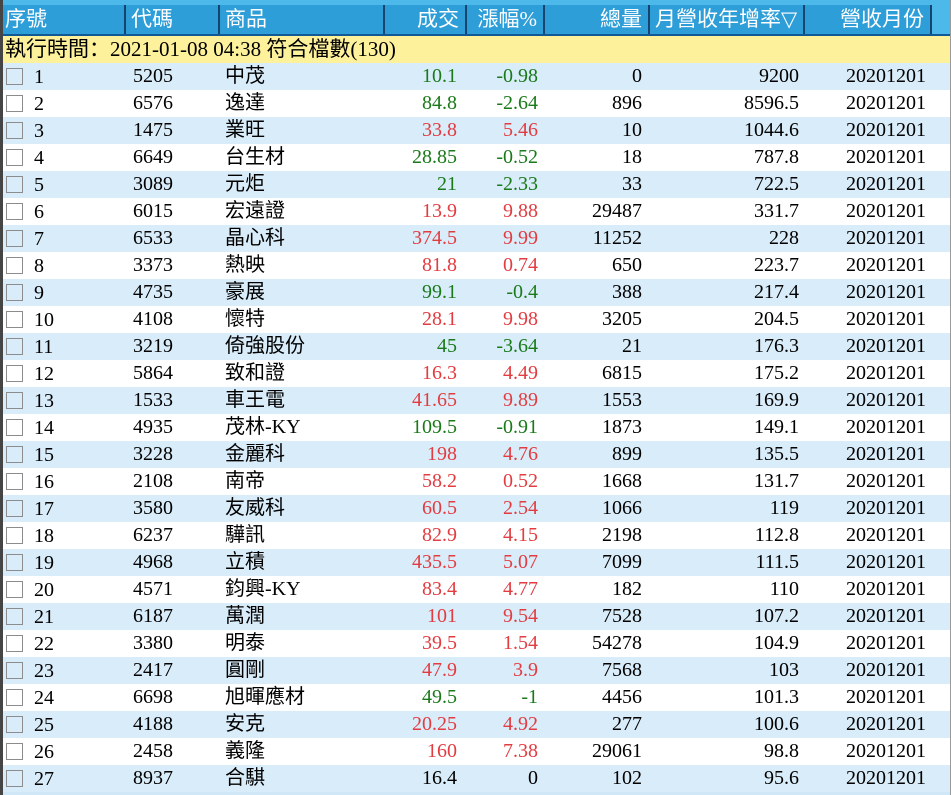  Describe the element at coordinates (771, 103) in the screenshot. I see `revenue-yoy-growth: 8596.5` at that location.